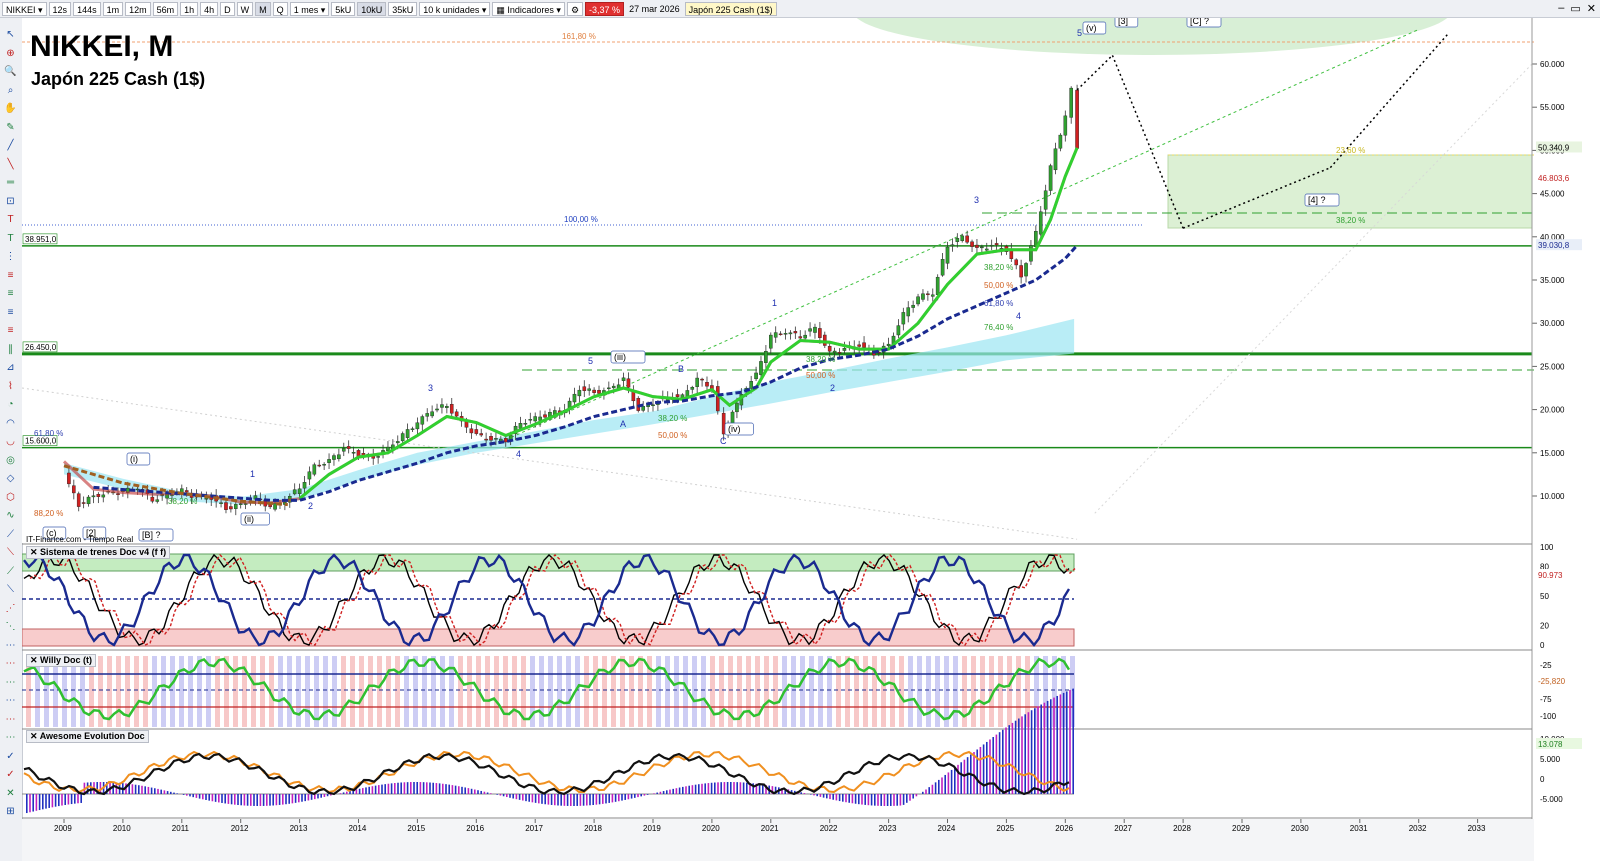 This screenshot has height=861, width=1600. Describe the element at coordinates (263, 8) in the screenshot. I see `period-button-m: M` at that location.